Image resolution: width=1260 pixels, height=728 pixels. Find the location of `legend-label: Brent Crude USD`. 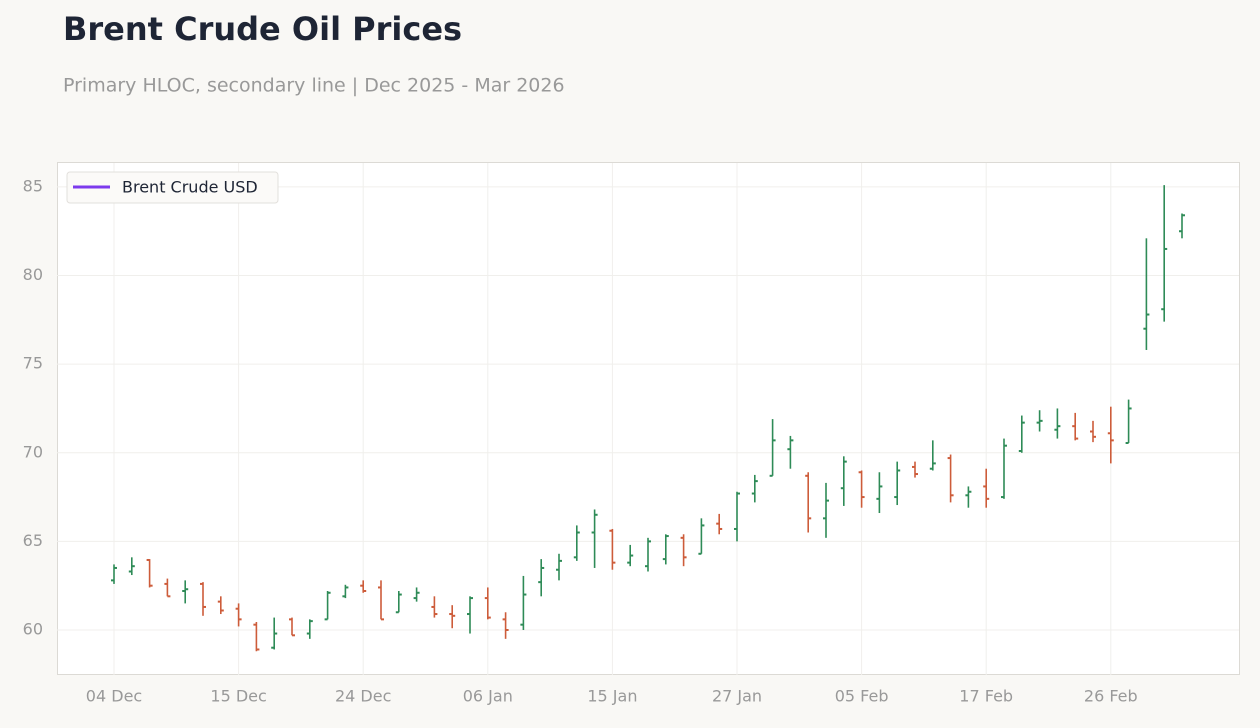

legend-label: Brent Crude USD is located at coordinates (190, 187).